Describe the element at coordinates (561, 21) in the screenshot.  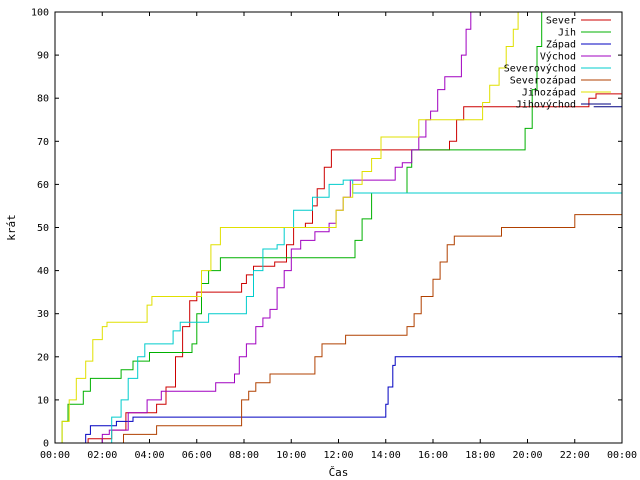
I see `legend-label: Sever` at that location.